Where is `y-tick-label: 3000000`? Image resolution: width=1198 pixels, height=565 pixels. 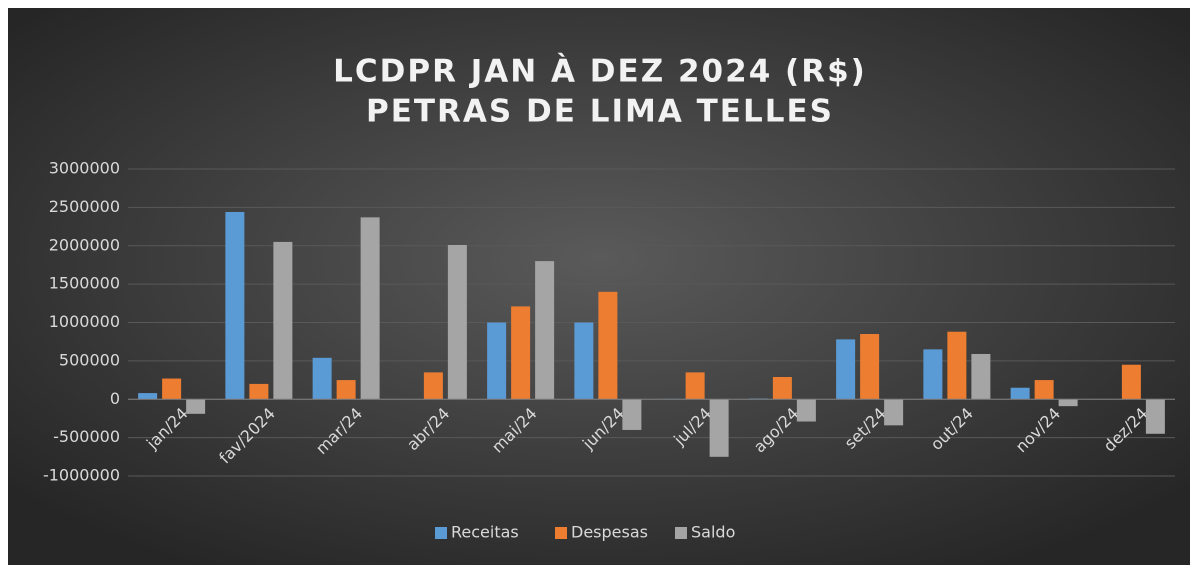
y-tick-label: 3000000 is located at coordinates (84, 168).